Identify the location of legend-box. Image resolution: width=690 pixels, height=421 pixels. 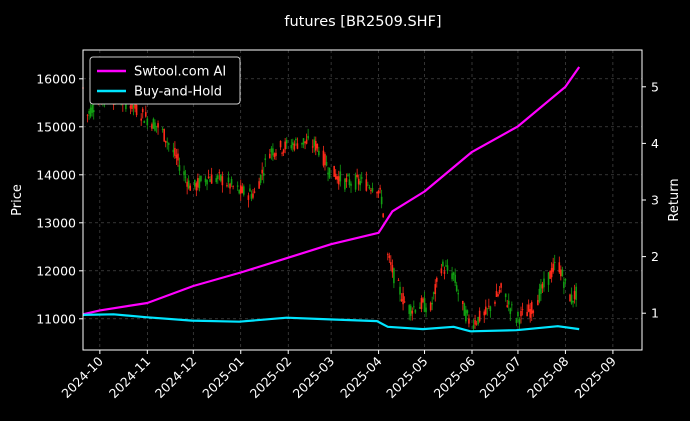
(165, 80).